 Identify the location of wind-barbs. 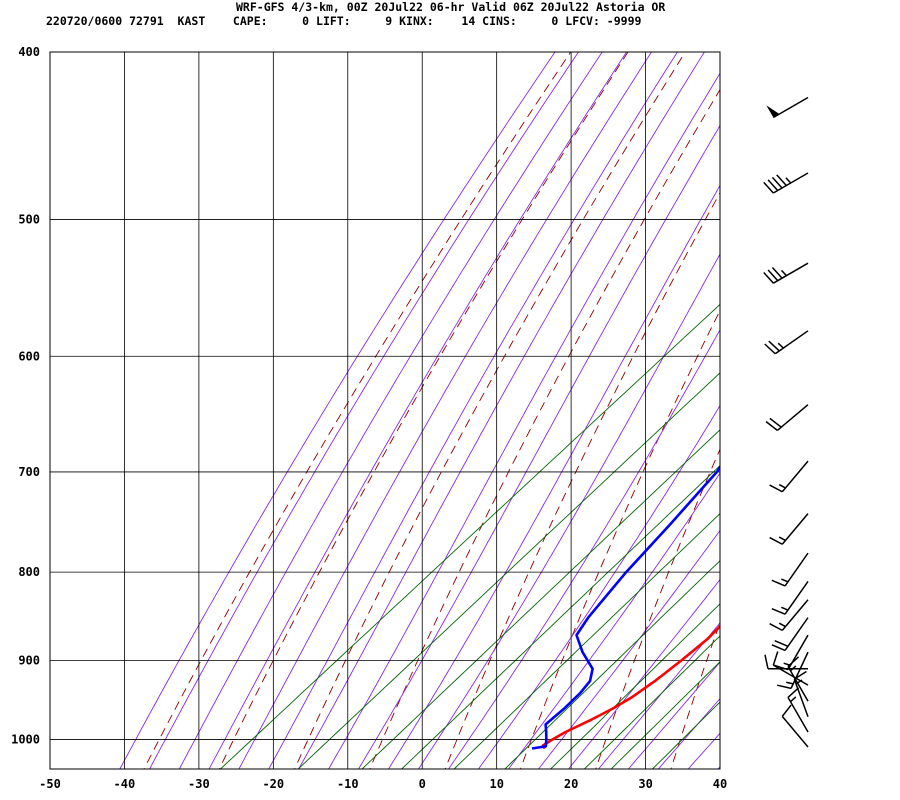
(786, 422).